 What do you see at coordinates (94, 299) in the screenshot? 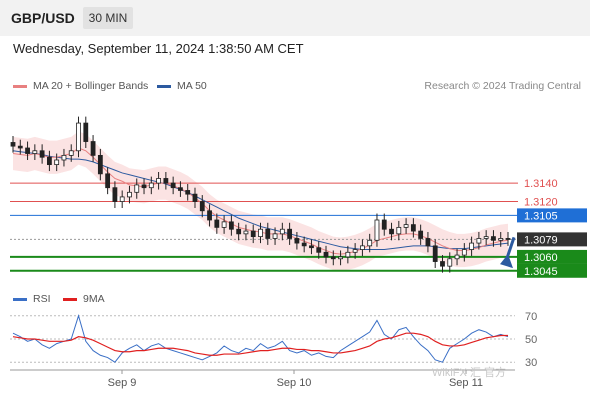
I see `ma9-label: 9MA` at bounding box center [94, 299].